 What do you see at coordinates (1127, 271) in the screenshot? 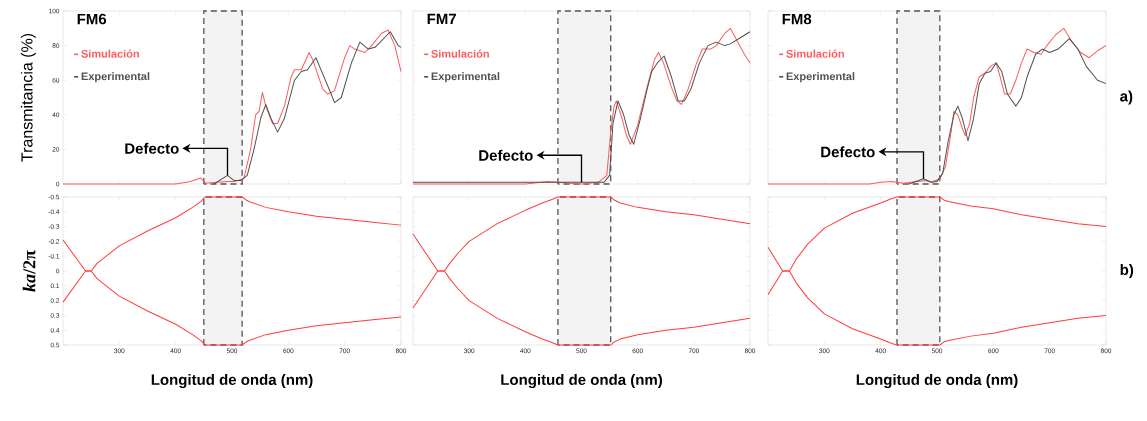
I see `text: b)` at bounding box center [1127, 271].